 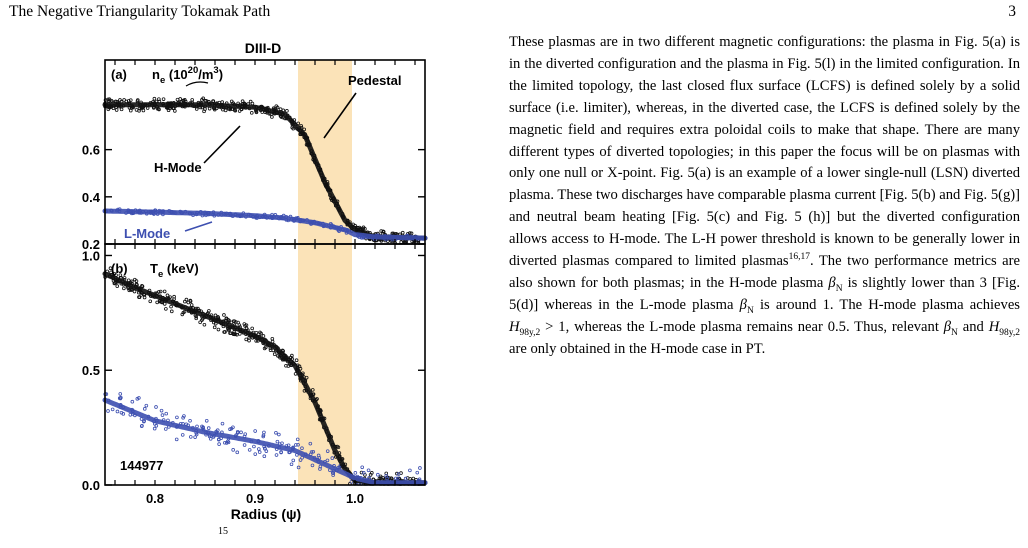 I want to click on footnote-fragment: 15, so click(x=223, y=531).